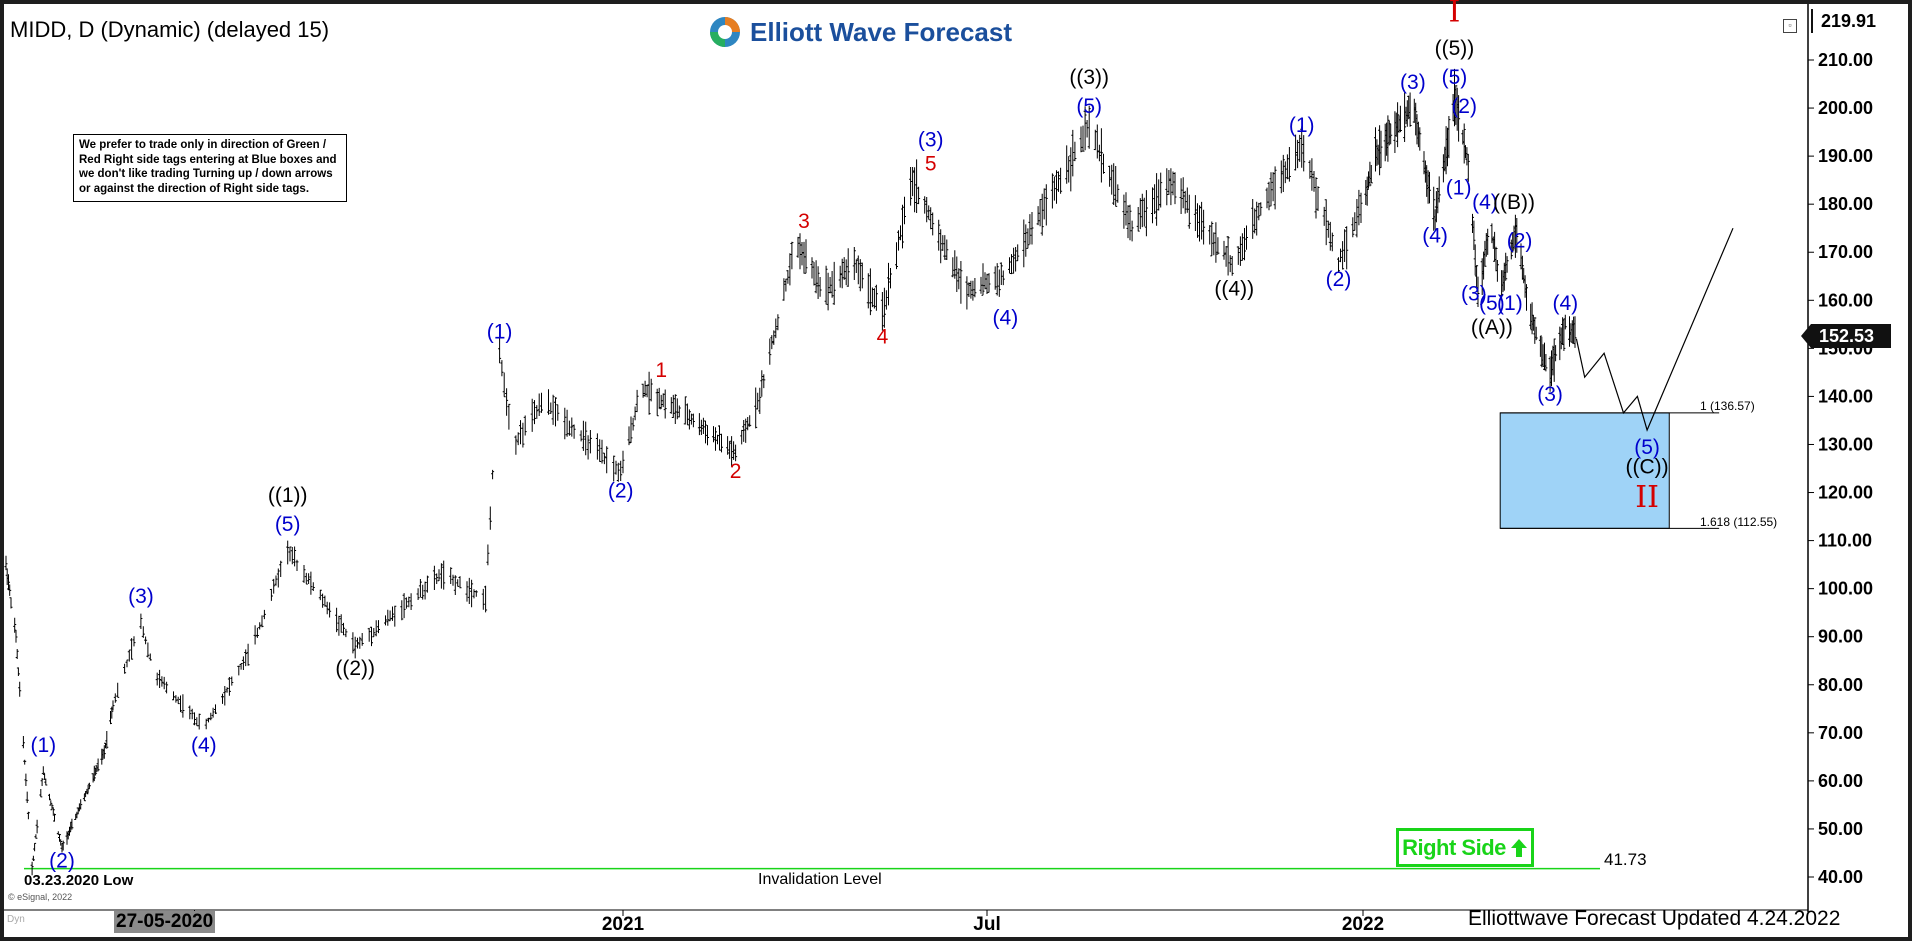 The image size is (1912, 941). What do you see at coordinates (1845, 156) in the screenshot?
I see `y-tick-label: 190.00` at bounding box center [1845, 156].